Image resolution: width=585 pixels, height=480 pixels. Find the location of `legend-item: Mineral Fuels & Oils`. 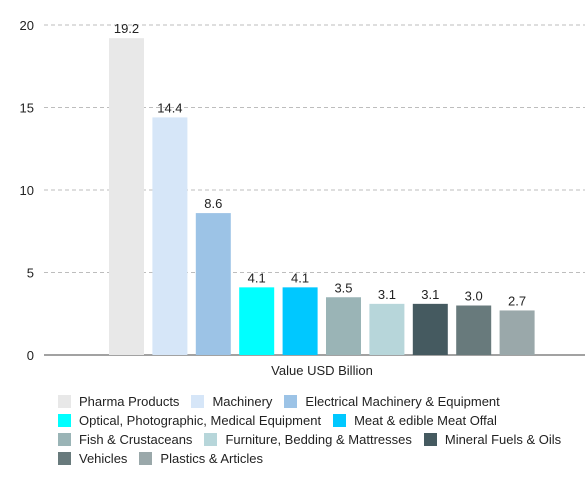

legend-item: Mineral Fuels & Oils is located at coordinates (492, 439).